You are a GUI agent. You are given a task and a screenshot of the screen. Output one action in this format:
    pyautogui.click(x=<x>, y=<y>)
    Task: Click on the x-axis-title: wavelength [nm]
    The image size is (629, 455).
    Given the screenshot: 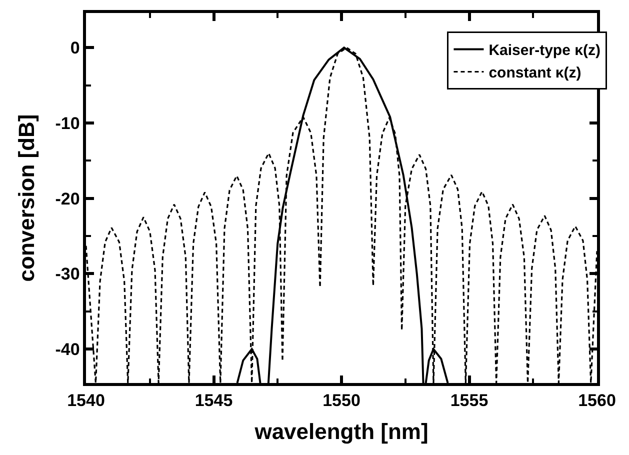 What is the action you would take?
    pyautogui.click(x=341, y=431)
    